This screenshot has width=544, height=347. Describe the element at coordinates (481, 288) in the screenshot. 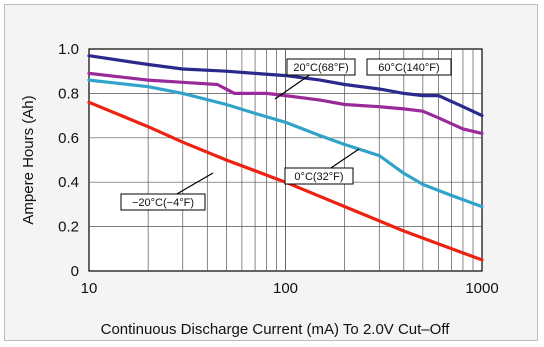

I see `x-tick-label: 1000` at that location.